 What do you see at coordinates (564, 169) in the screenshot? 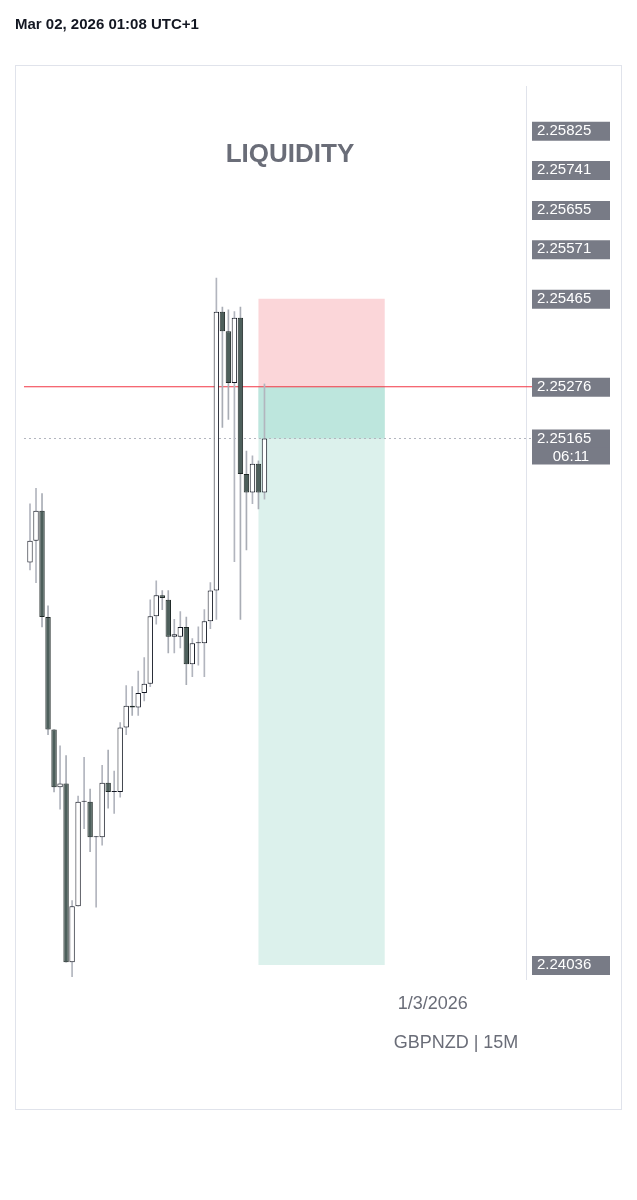
I see `y-tick-label: 2.25741` at bounding box center [564, 169].